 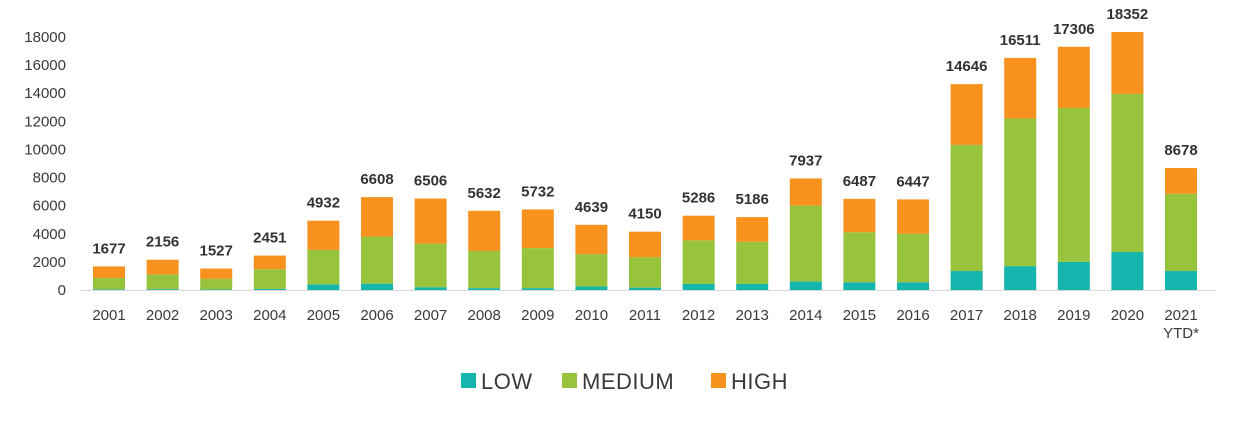 What do you see at coordinates (859, 181) in the screenshot?
I see `bar-total-label: 6487` at bounding box center [859, 181].